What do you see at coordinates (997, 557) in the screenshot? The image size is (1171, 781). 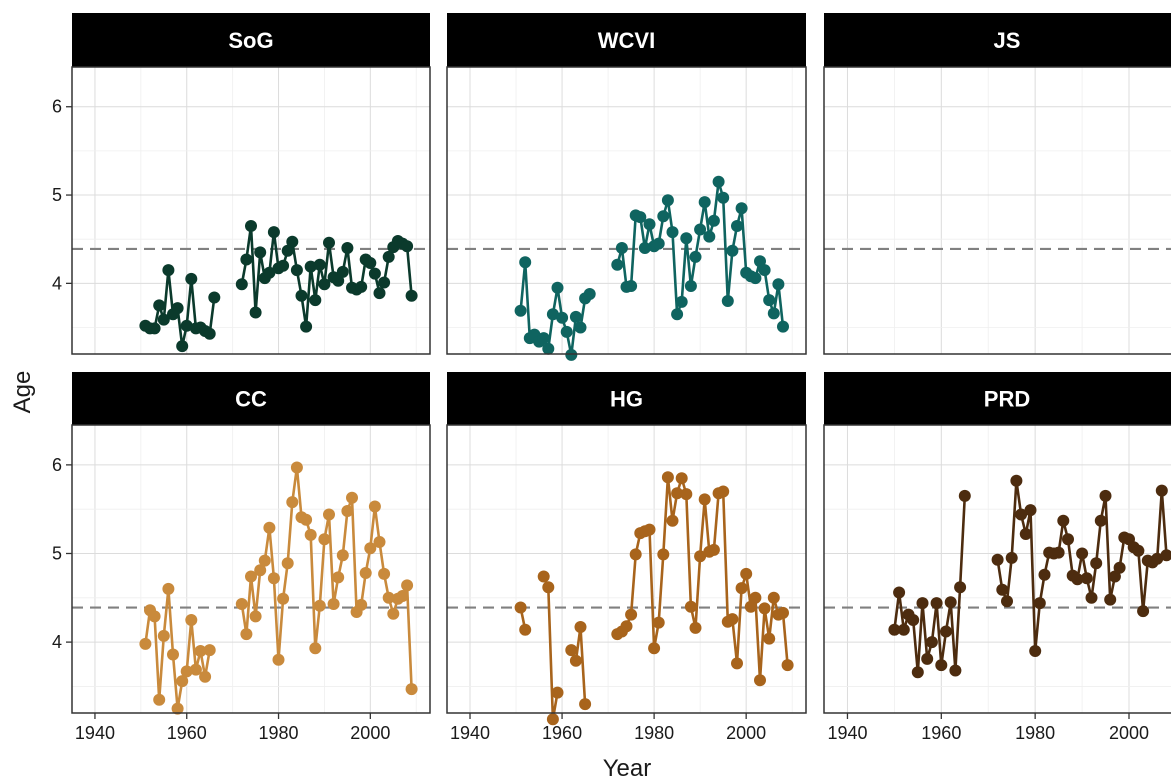 I see `panel-prd: PRD 1940 1960 1980 2000` at bounding box center [997, 557].